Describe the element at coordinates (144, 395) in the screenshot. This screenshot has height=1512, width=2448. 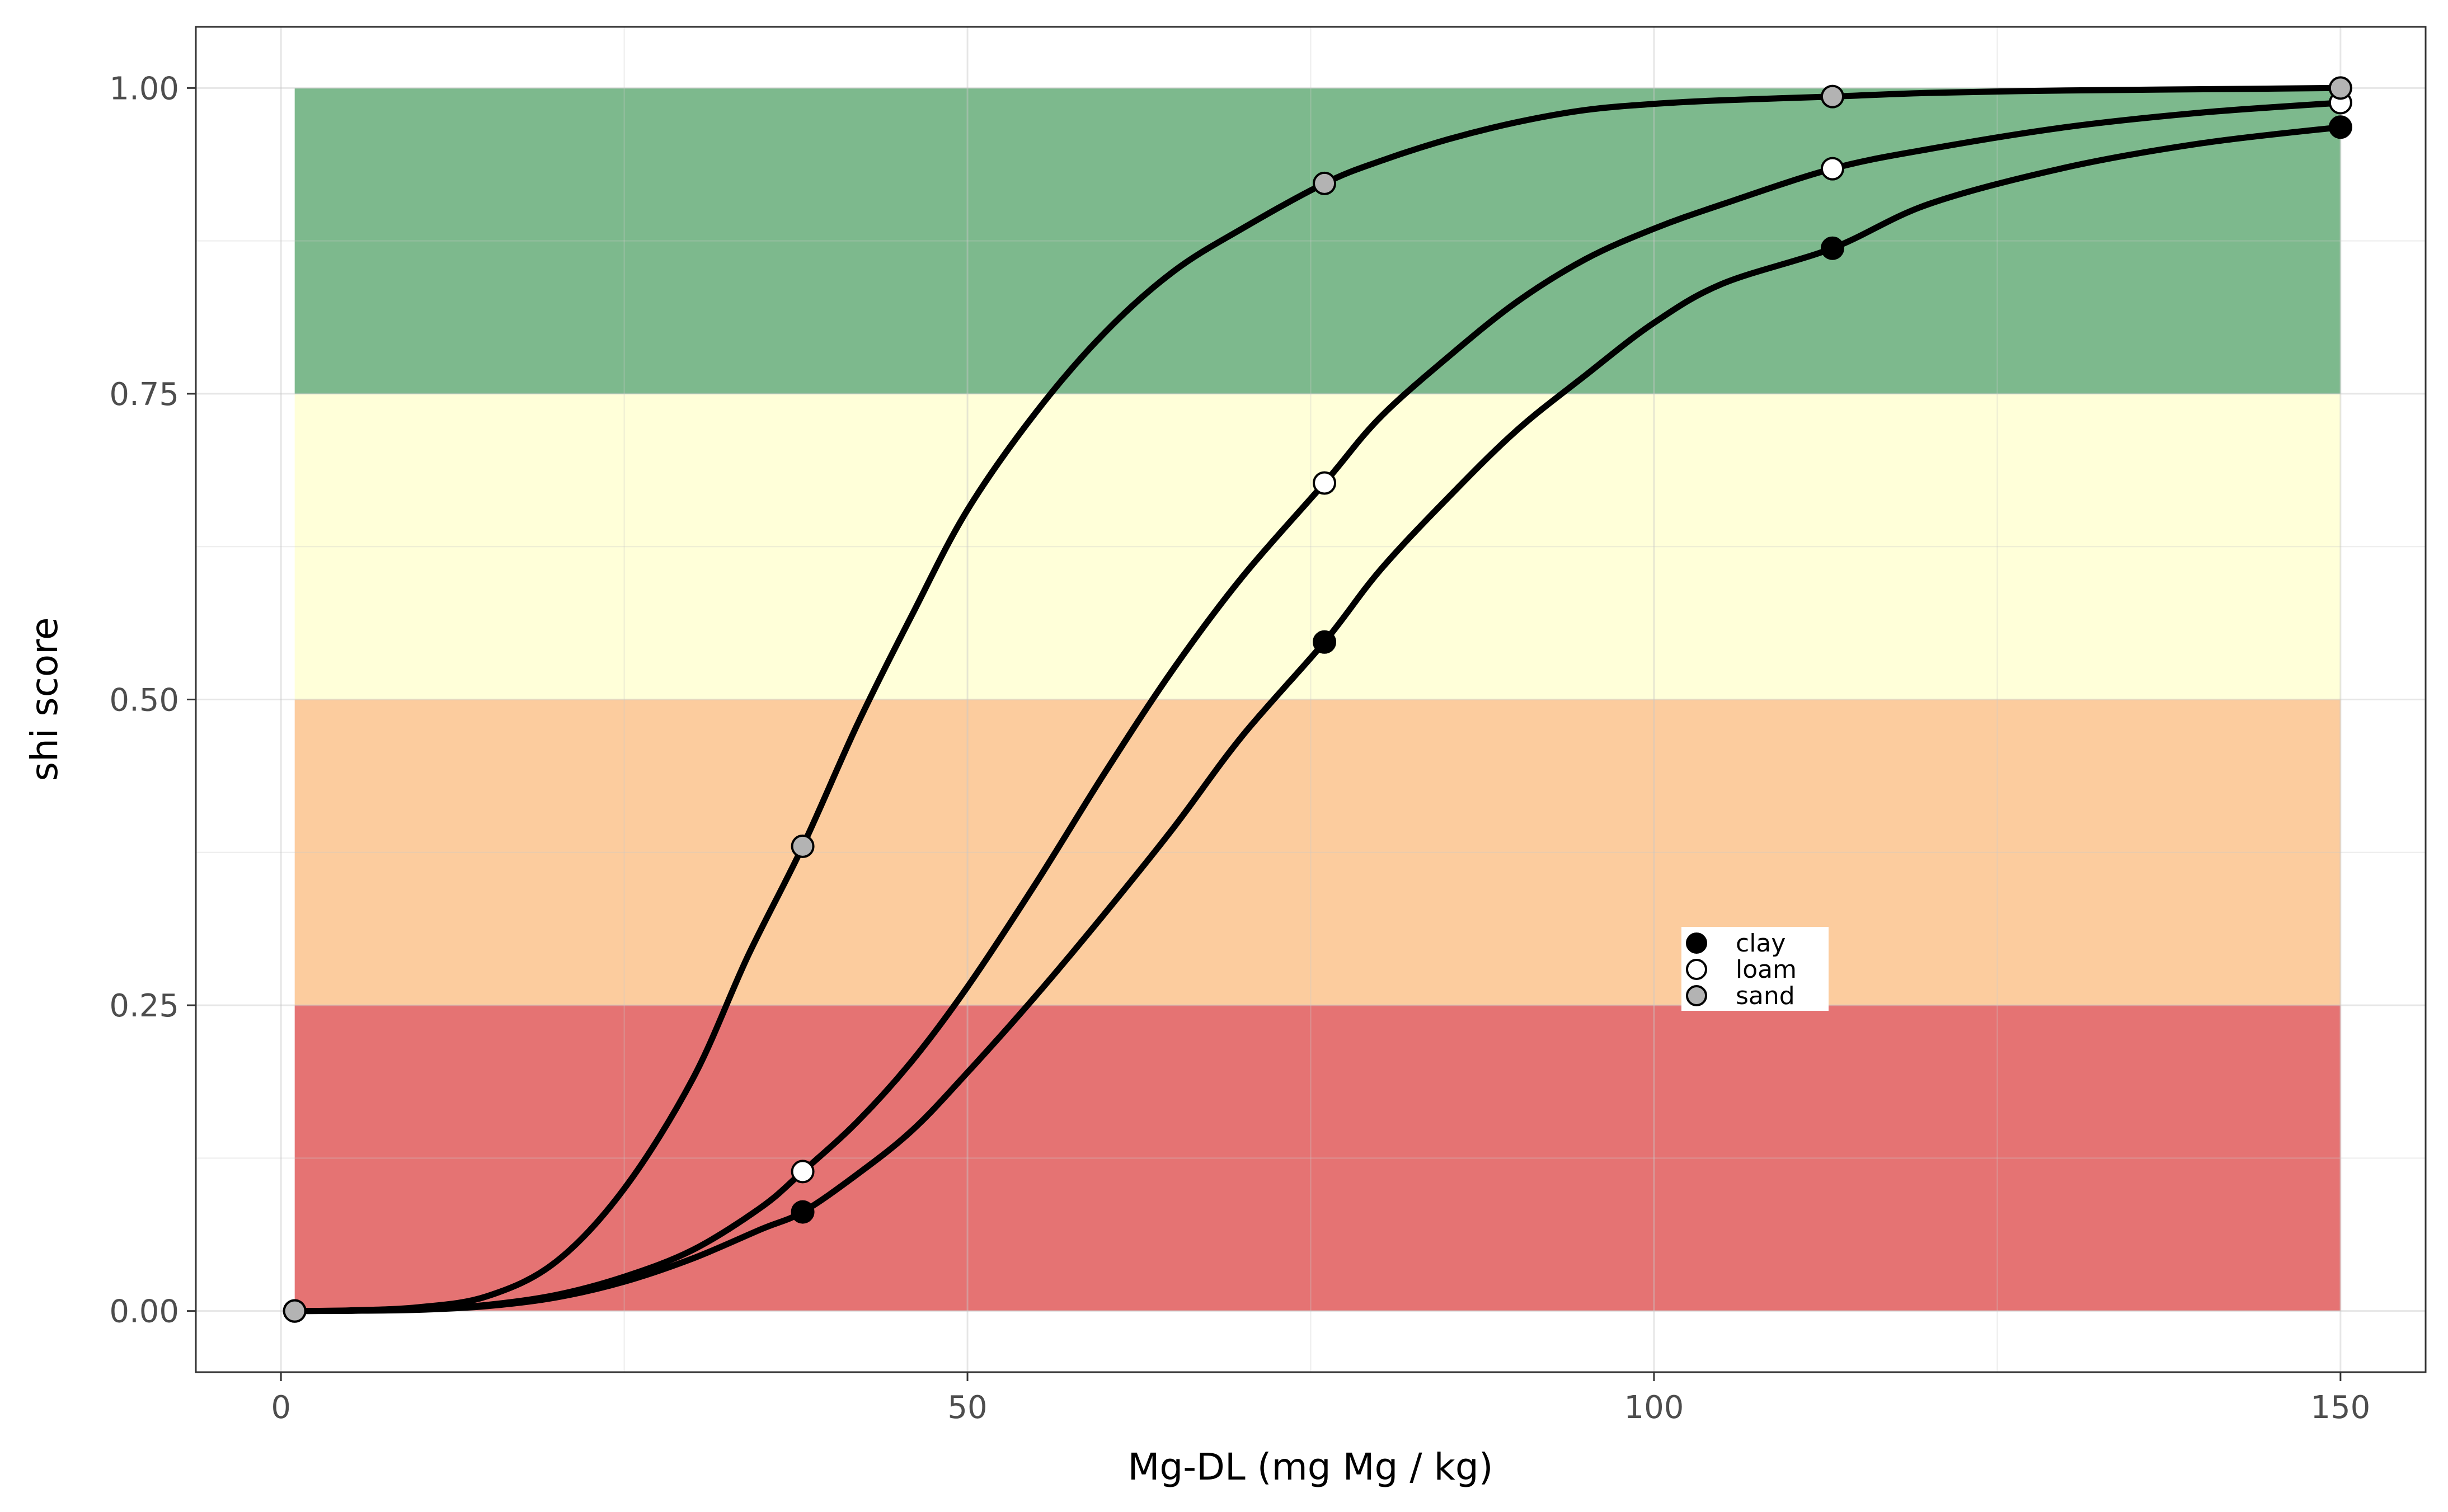
I see `y-tick-label-3: 0.75` at that location.